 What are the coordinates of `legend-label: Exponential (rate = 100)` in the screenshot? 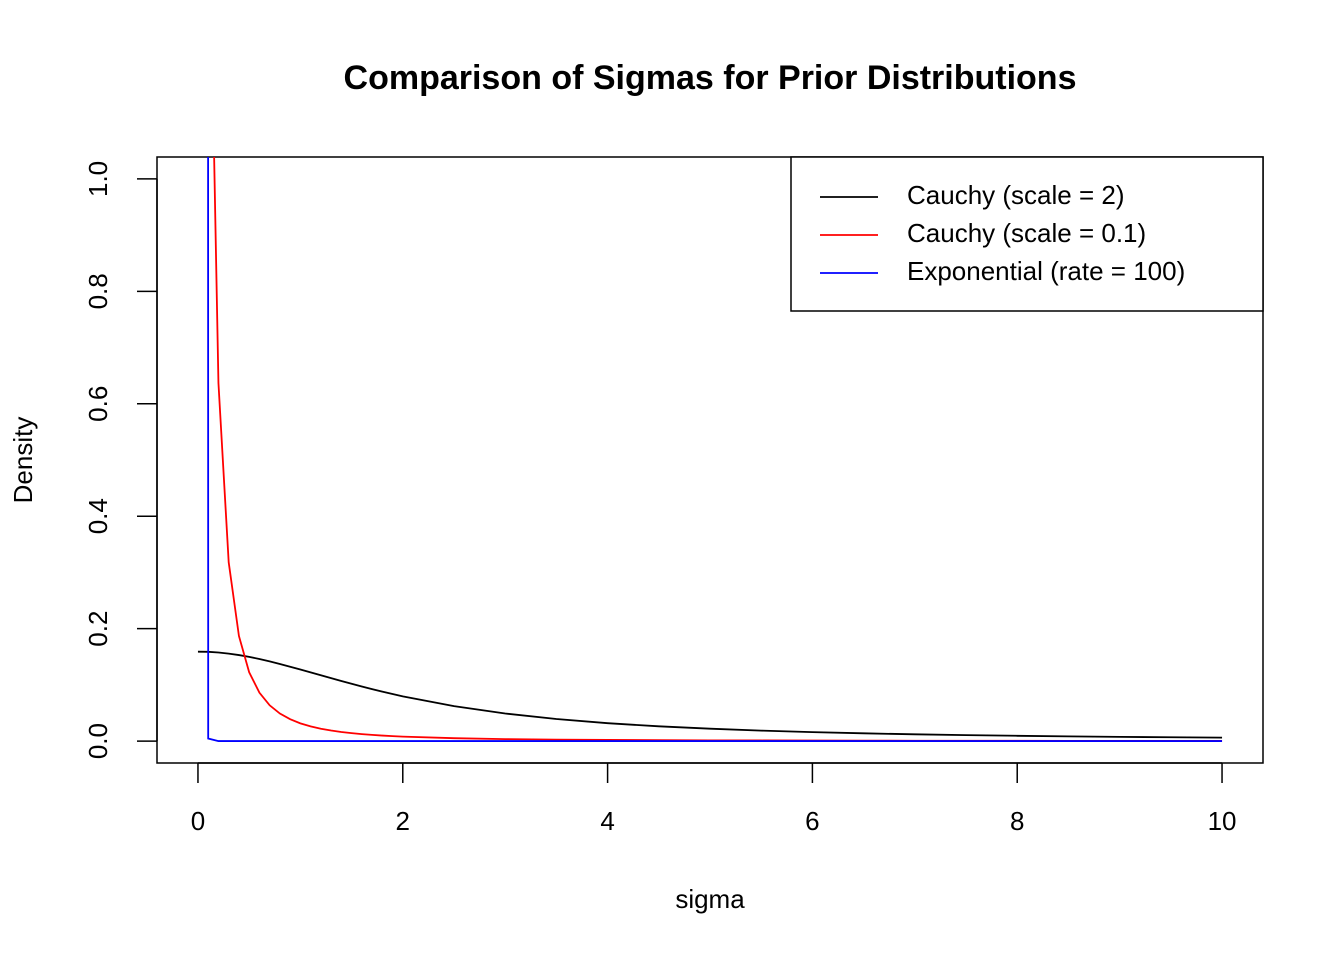 It's located at (1046, 271).